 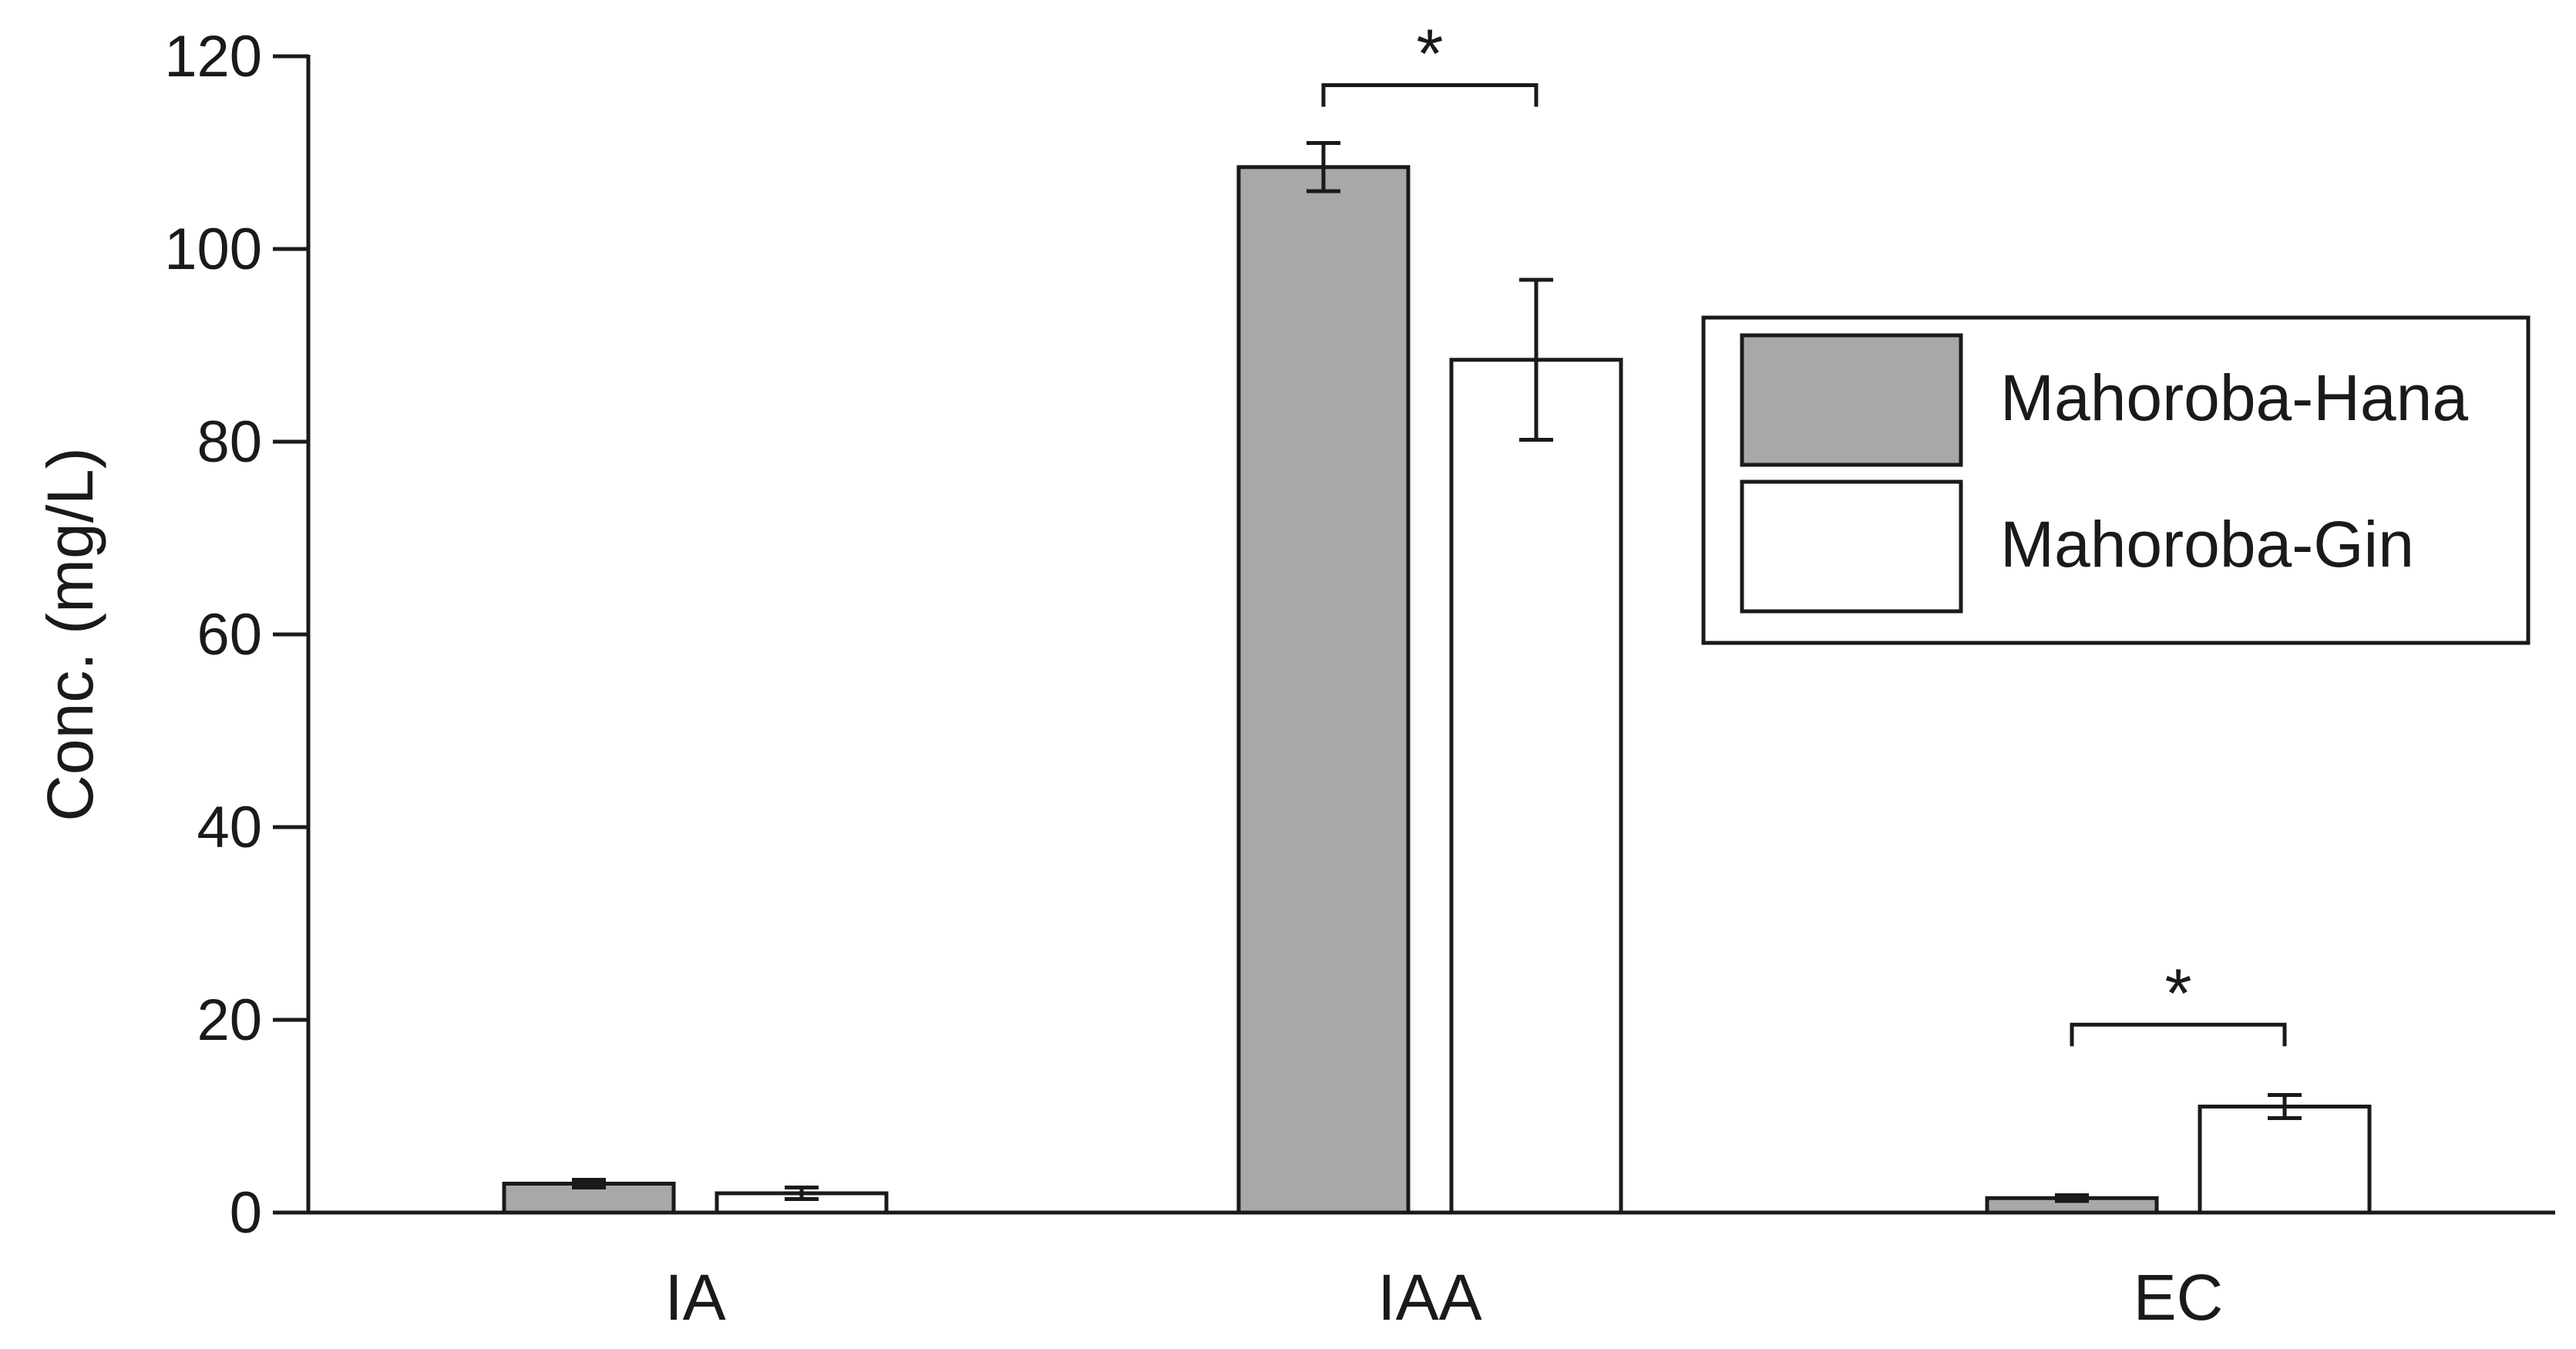 I want to click on y-tick-label: 100, so click(x=213, y=249).